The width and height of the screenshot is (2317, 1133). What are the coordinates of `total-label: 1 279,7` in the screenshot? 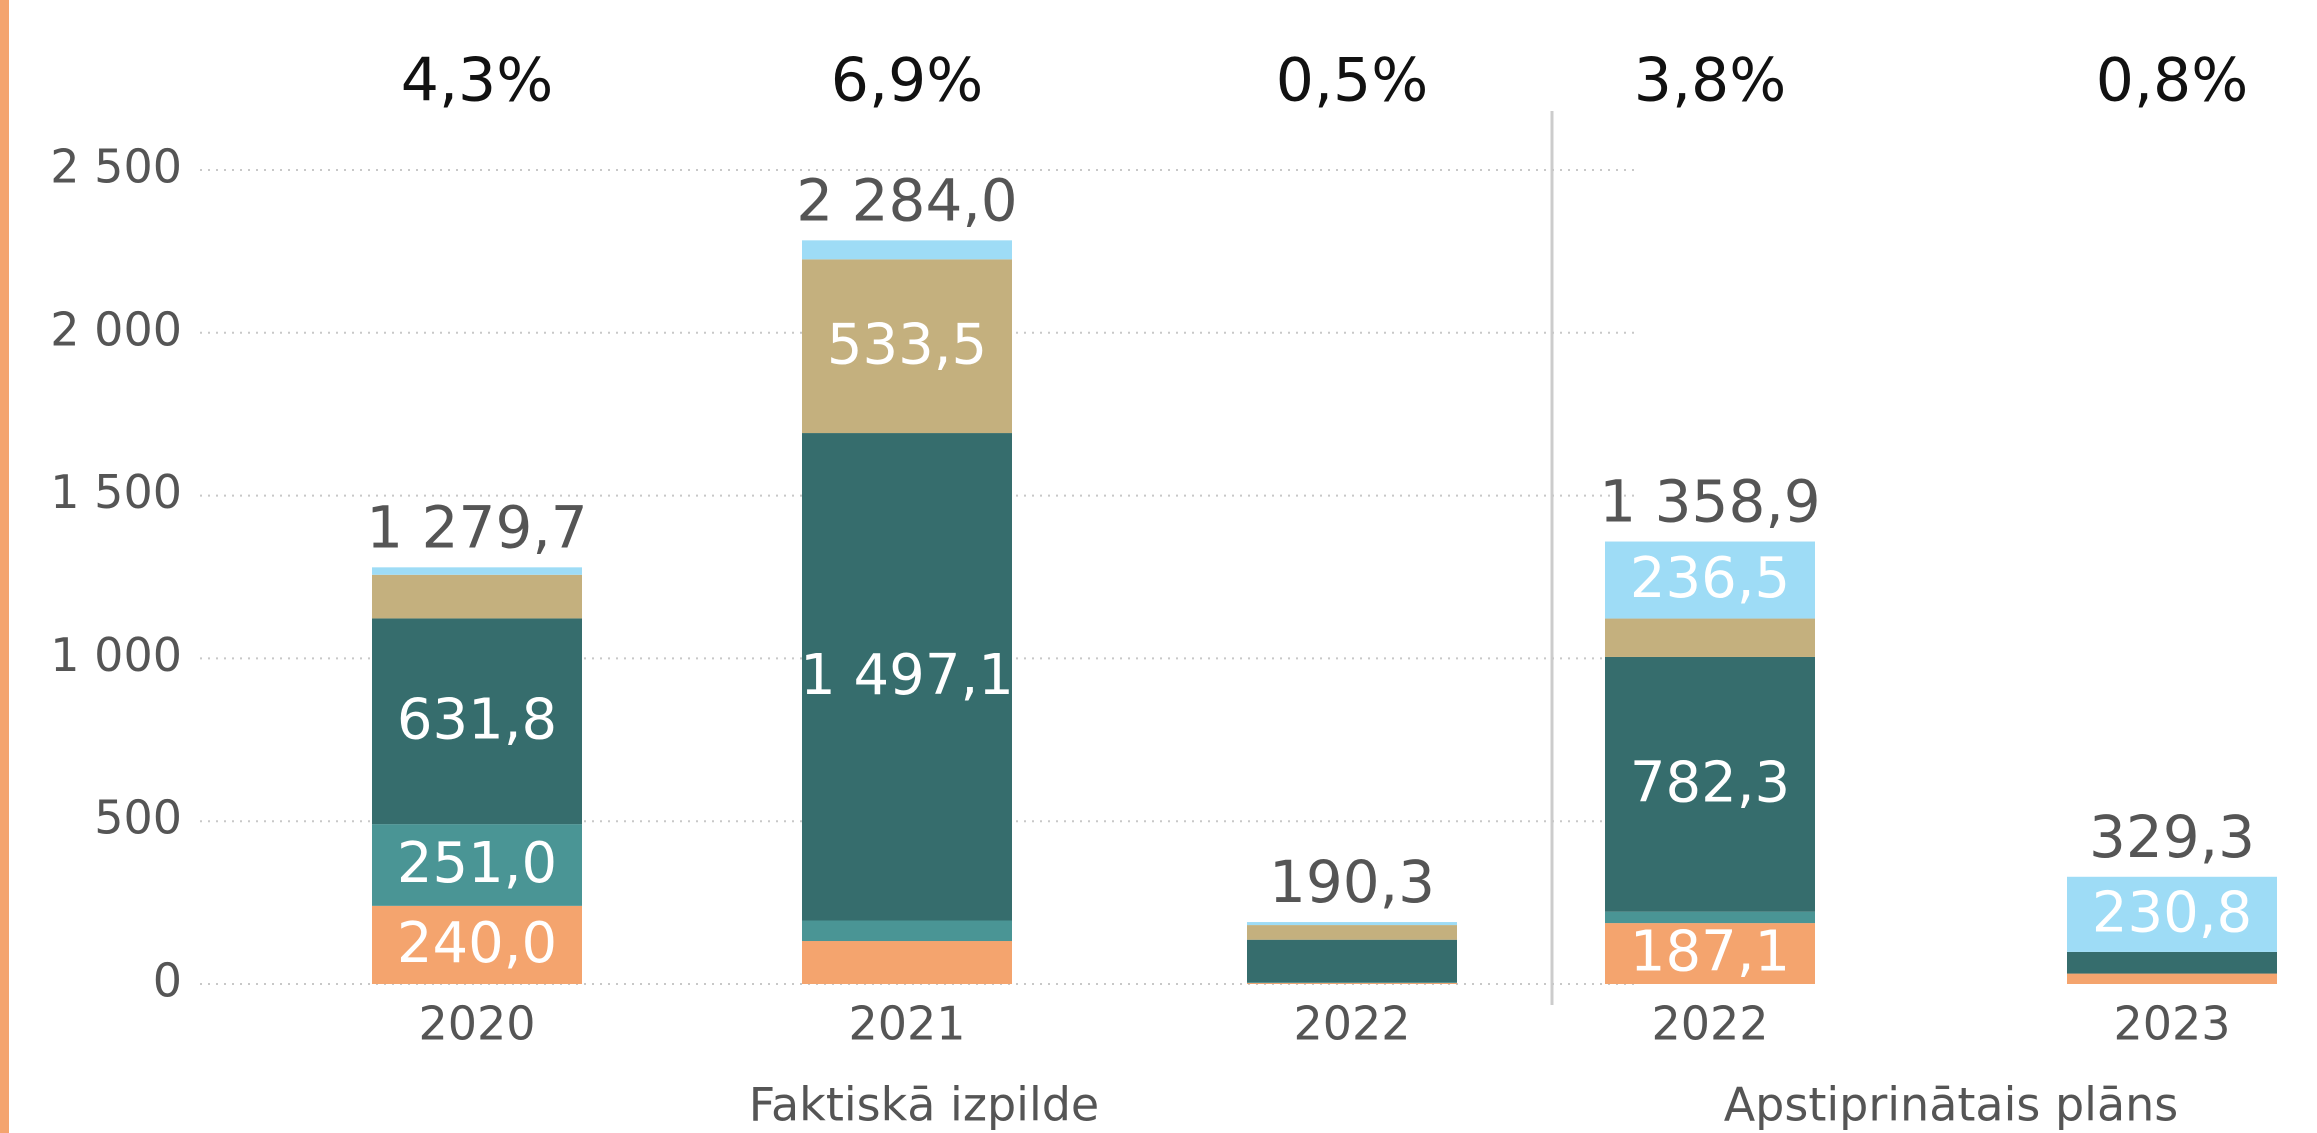 It's located at (476, 527).